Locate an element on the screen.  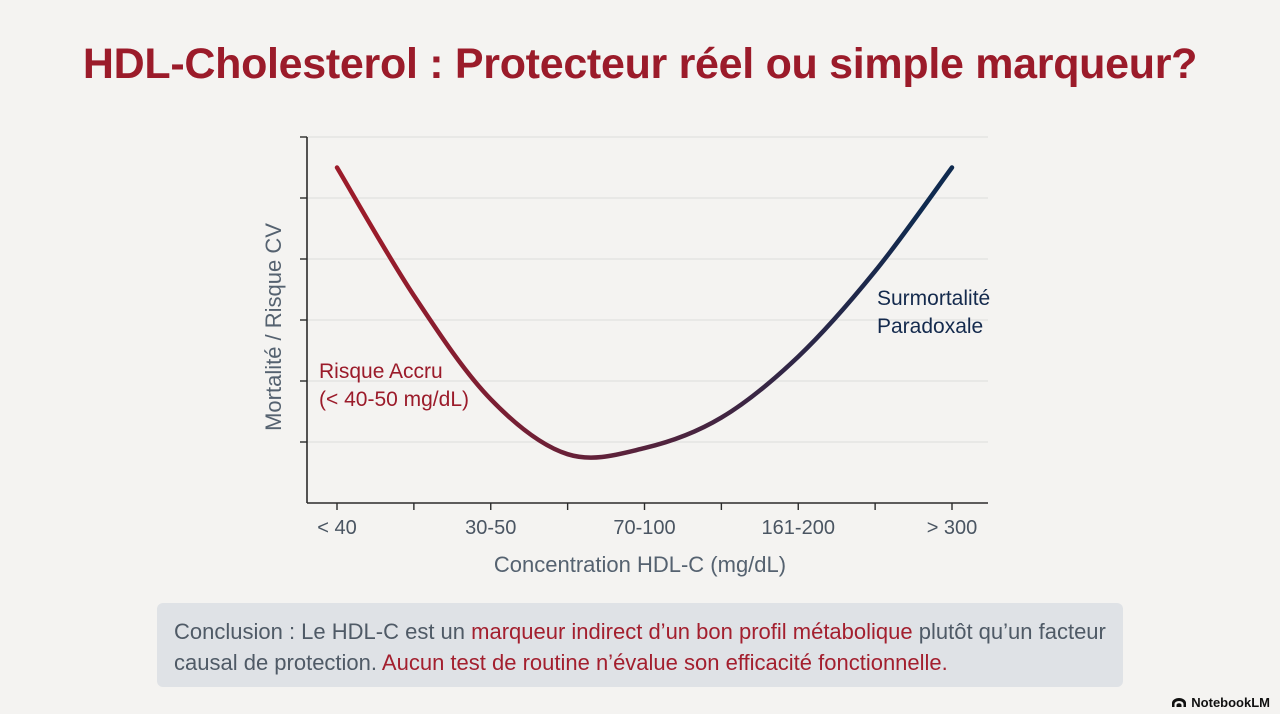
conclusion-text-1: Conclusion : Le HDL-C est un is located at coordinates (323, 631).